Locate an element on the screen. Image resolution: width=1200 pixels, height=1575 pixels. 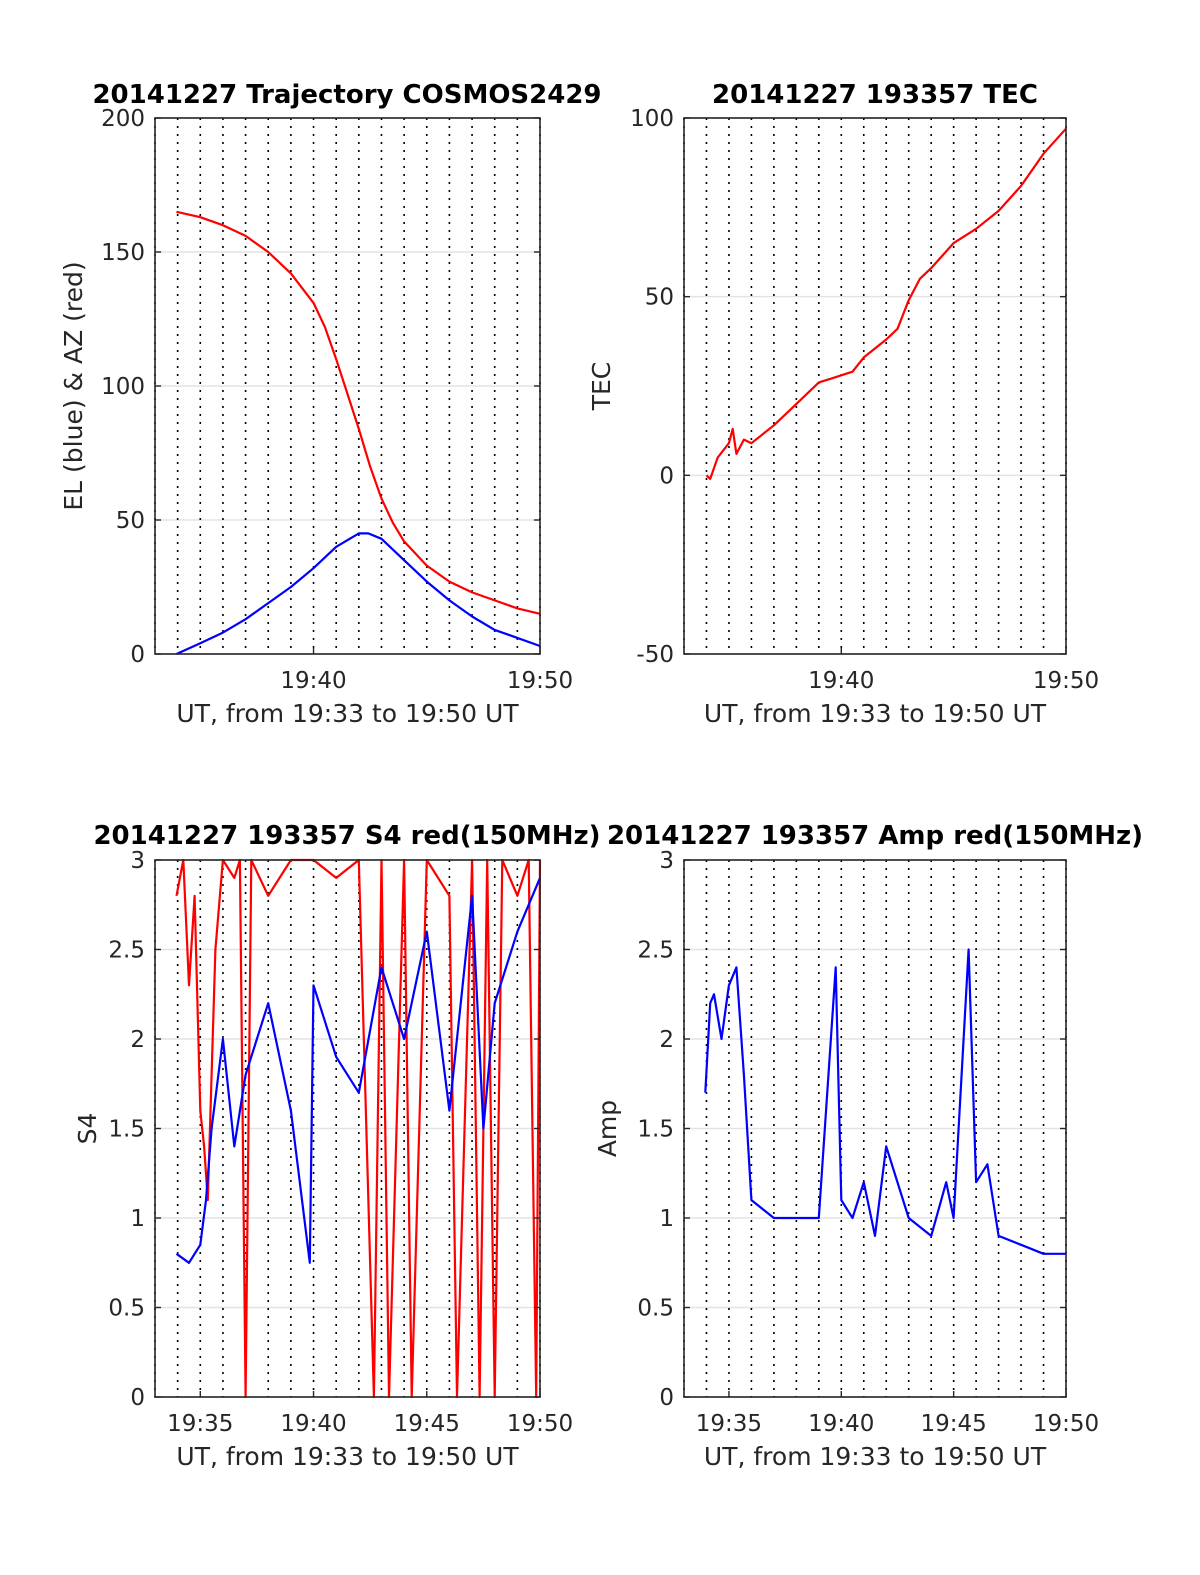
amp-xlabel: UT, from 19:33 to 19:50 UT is located at coordinates (875, 1456).